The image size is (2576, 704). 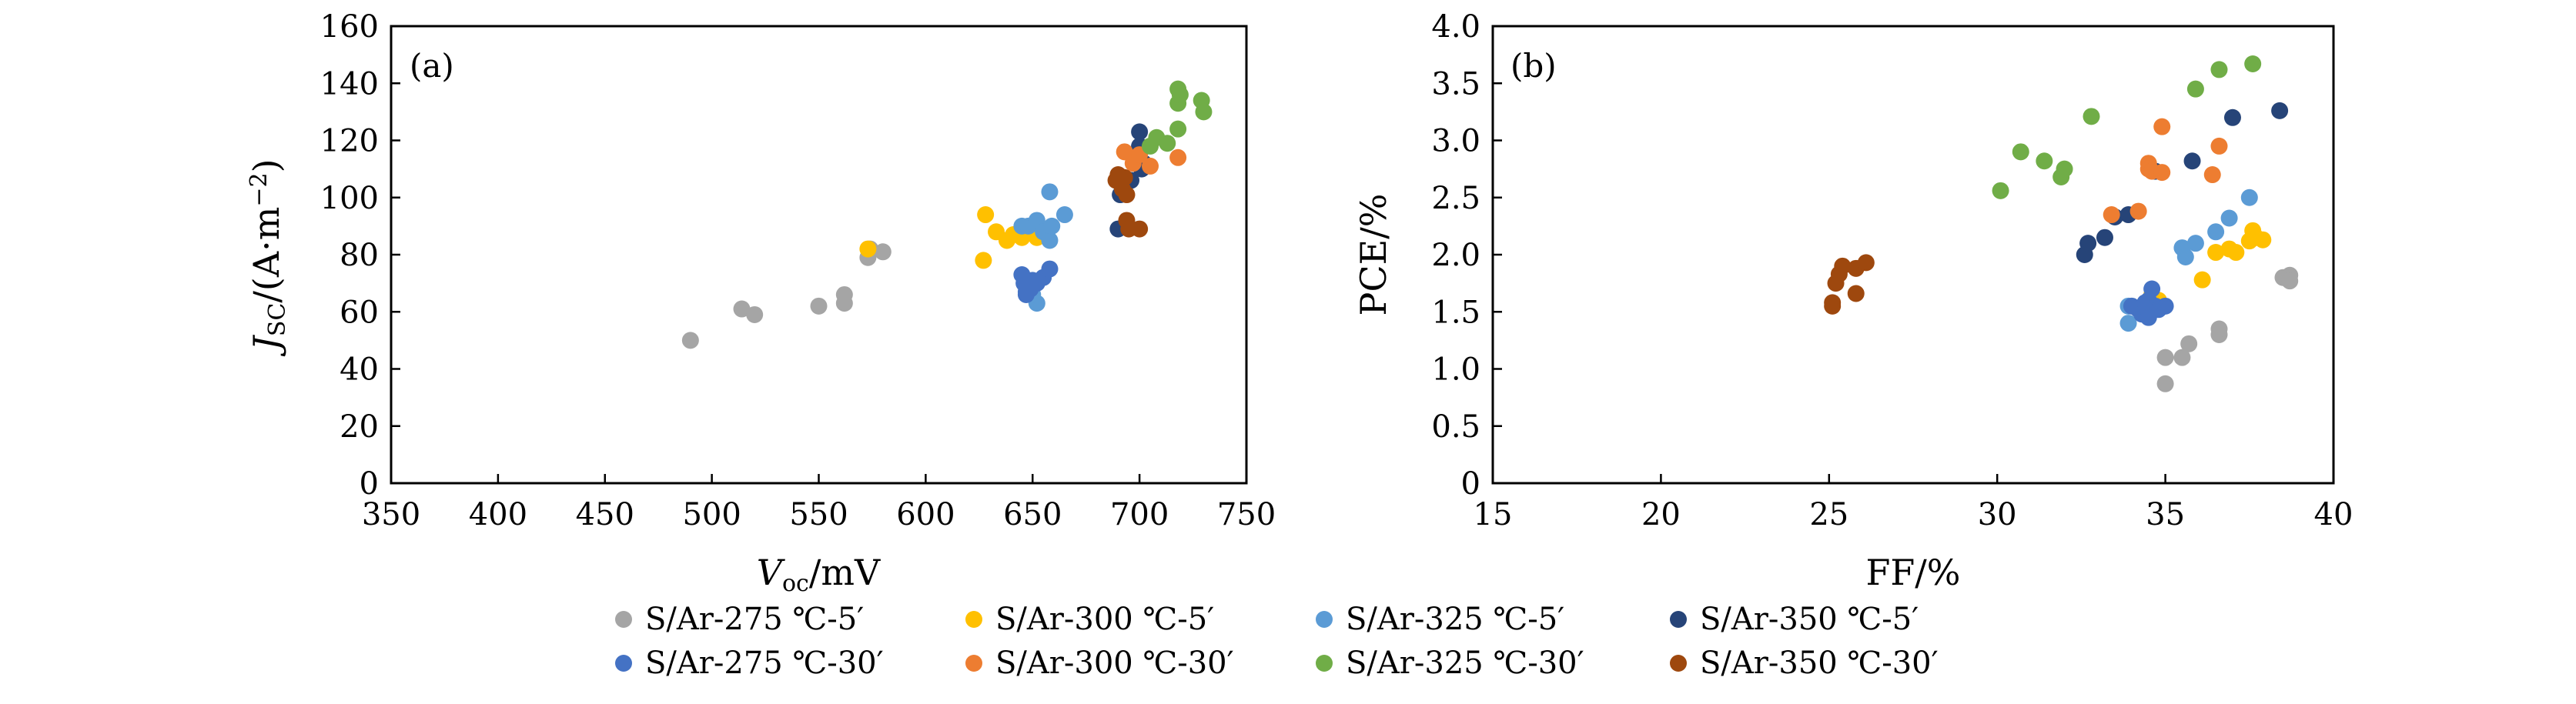 What do you see at coordinates (1455, 142) in the screenshot?
I see `y-tick-label-b-6: 3.0` at bounding box center [1455, 142].